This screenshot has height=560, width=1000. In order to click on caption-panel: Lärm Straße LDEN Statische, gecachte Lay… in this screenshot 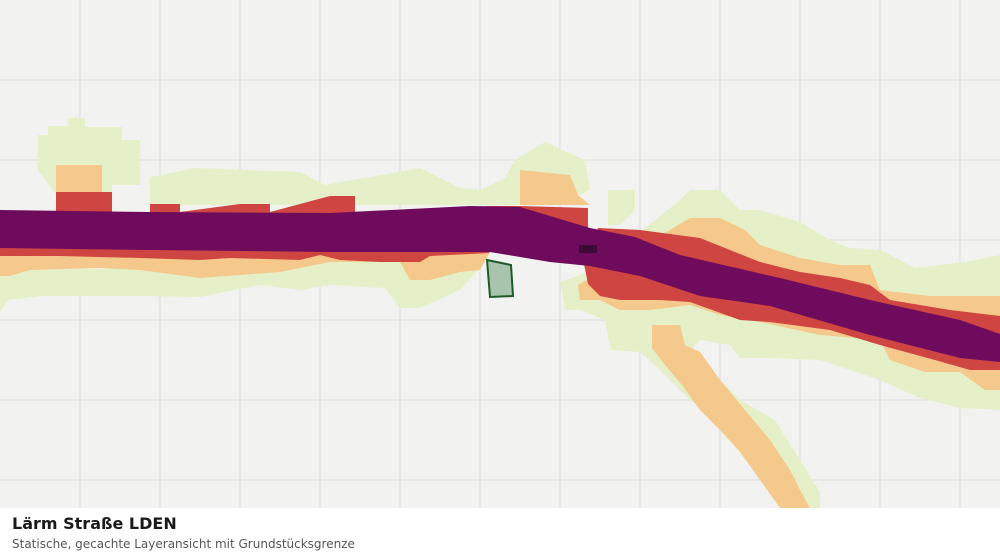, I will do `click(500, 534)`.